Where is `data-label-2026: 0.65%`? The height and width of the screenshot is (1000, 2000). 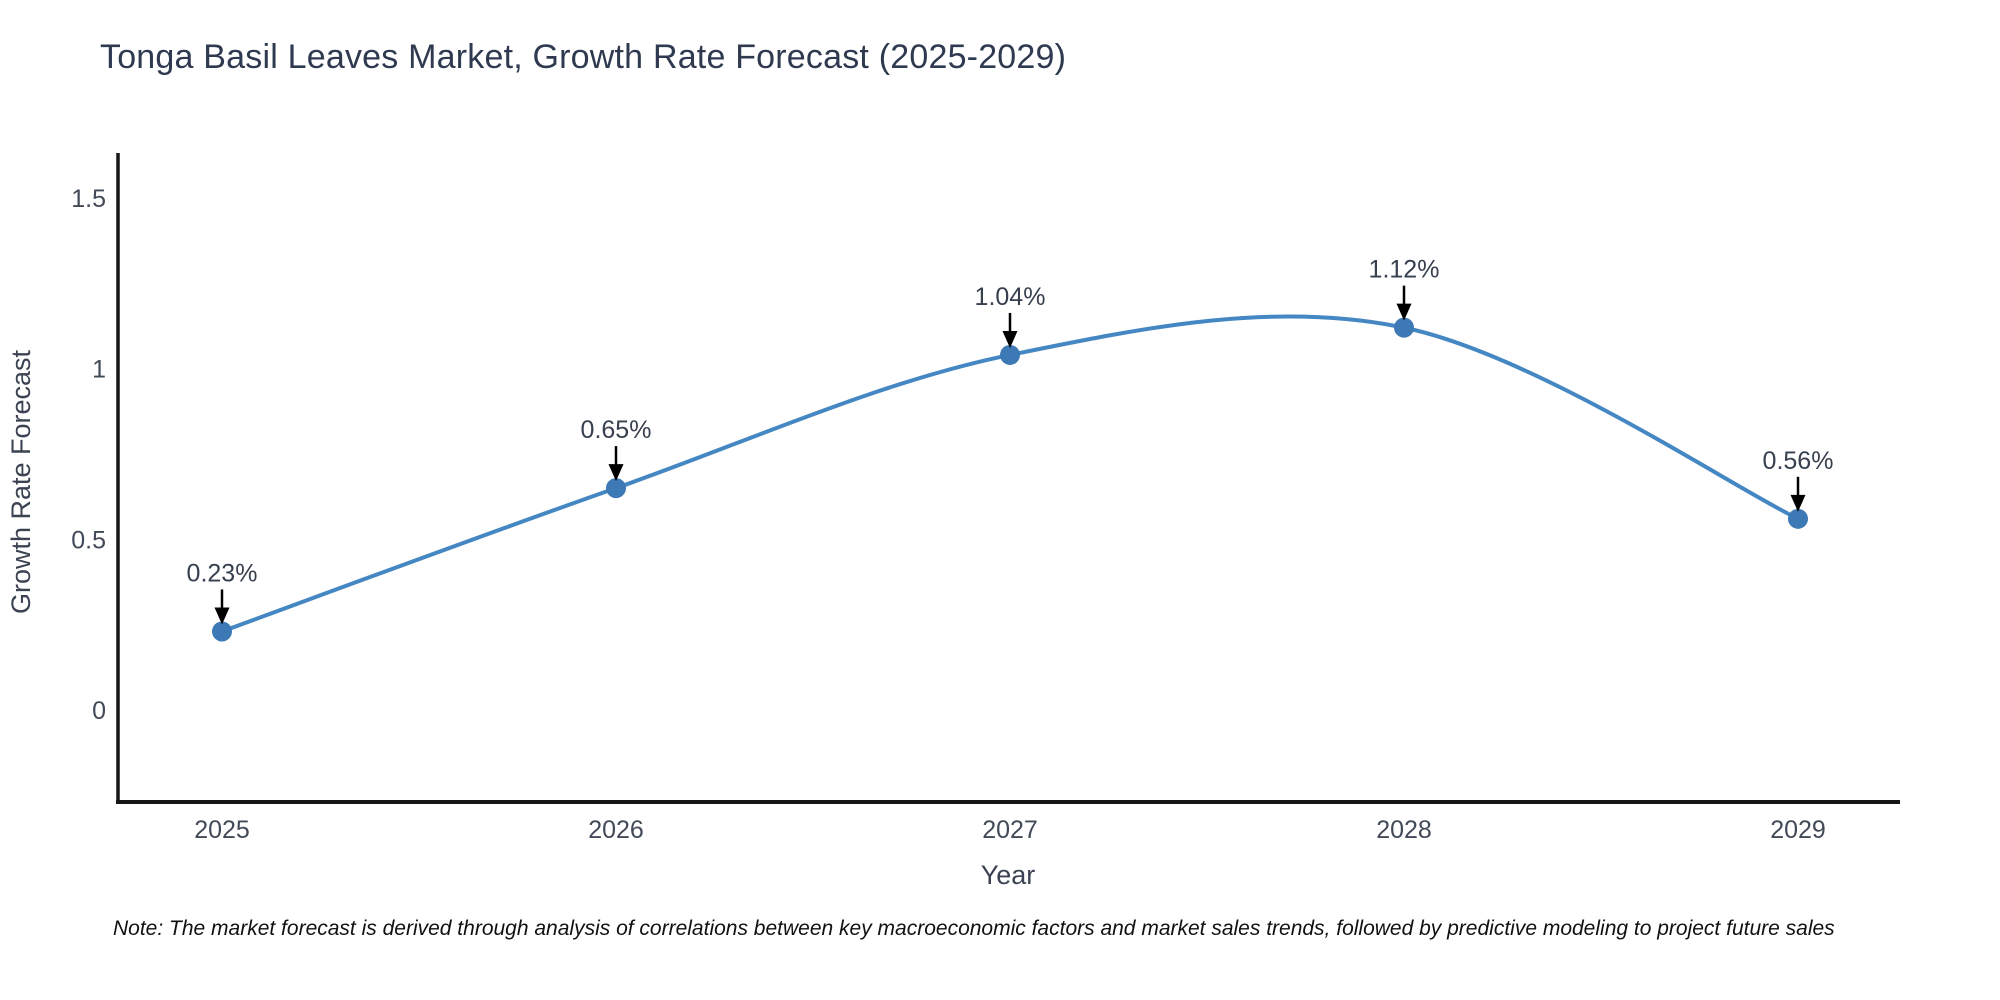 data-label-2026: 0.65% is located at coordinates (616, 430).